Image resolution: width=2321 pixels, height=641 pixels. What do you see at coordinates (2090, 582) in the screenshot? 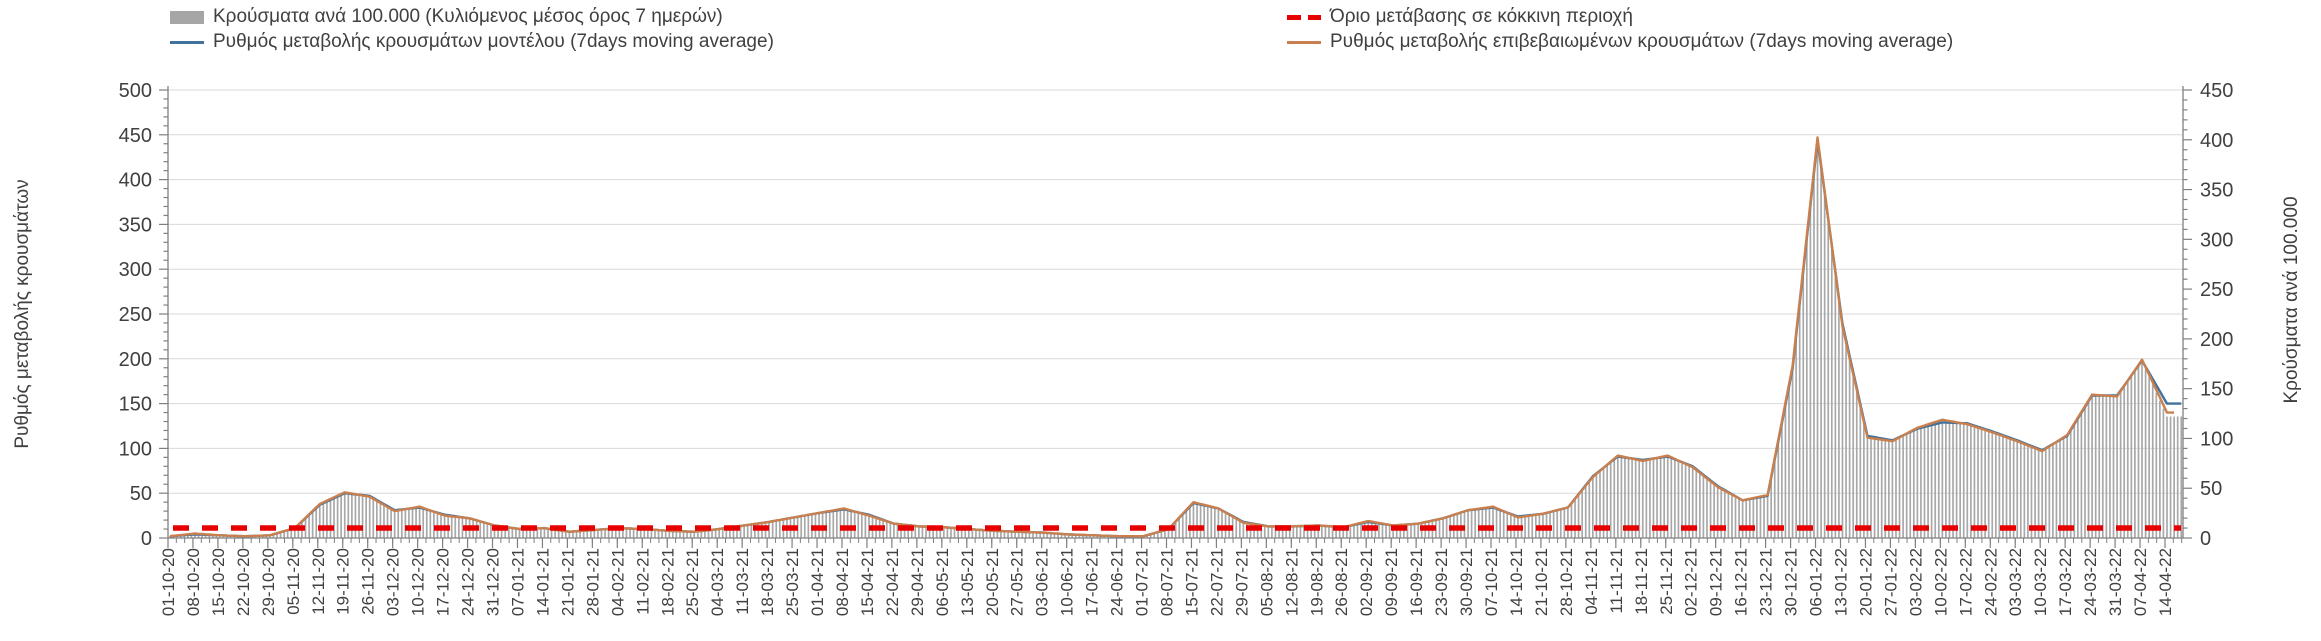
I see `x-axis-date-label: 24-03-22` at bounding box center [2090, 582].